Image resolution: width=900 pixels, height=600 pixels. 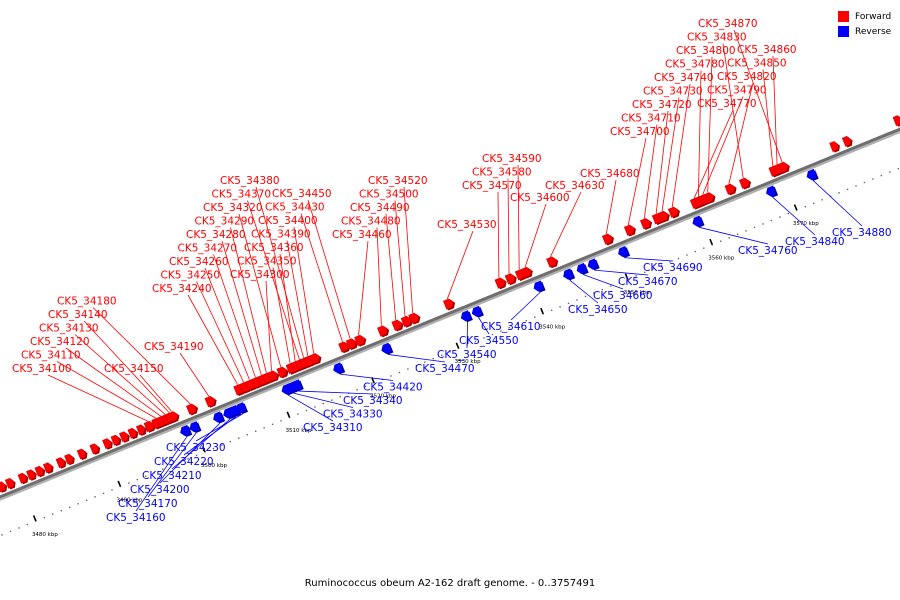 What do you see at coordinates (69, 329) in the screenshot?
I see `gene-label: CK5_34130` at bounding box center [69, 329].